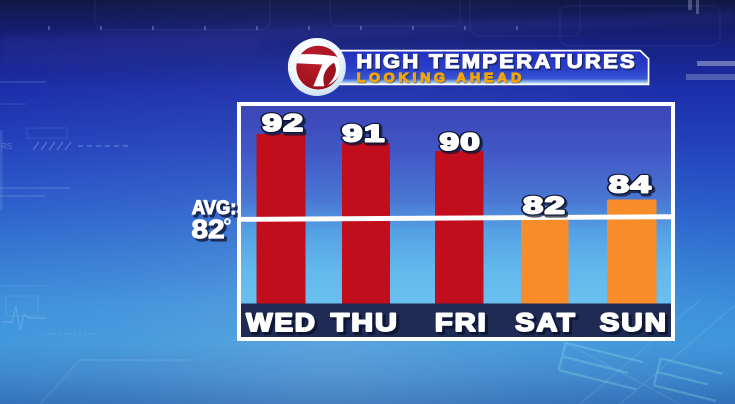 The width and height of the screenshot is (735, 404). What do you see at coordinates (6, 146) in the screenshot?
I see `svg-text: RS` at bounding box center [6, 146].